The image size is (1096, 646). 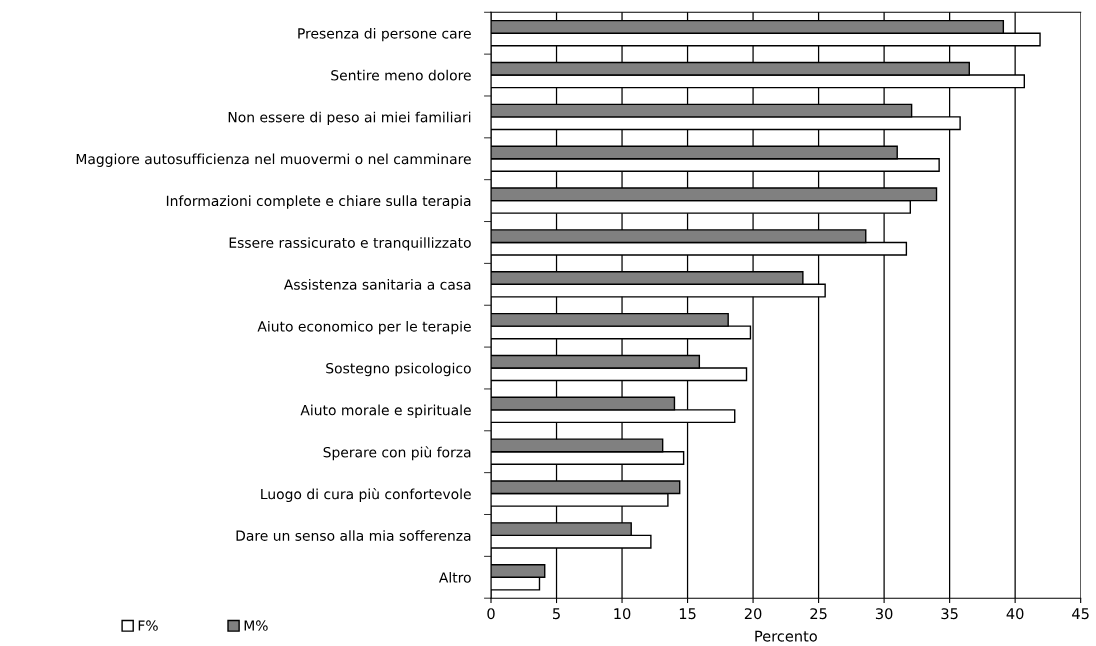 I want to click on x-tick-label: 30, so click(x=884, y=614).